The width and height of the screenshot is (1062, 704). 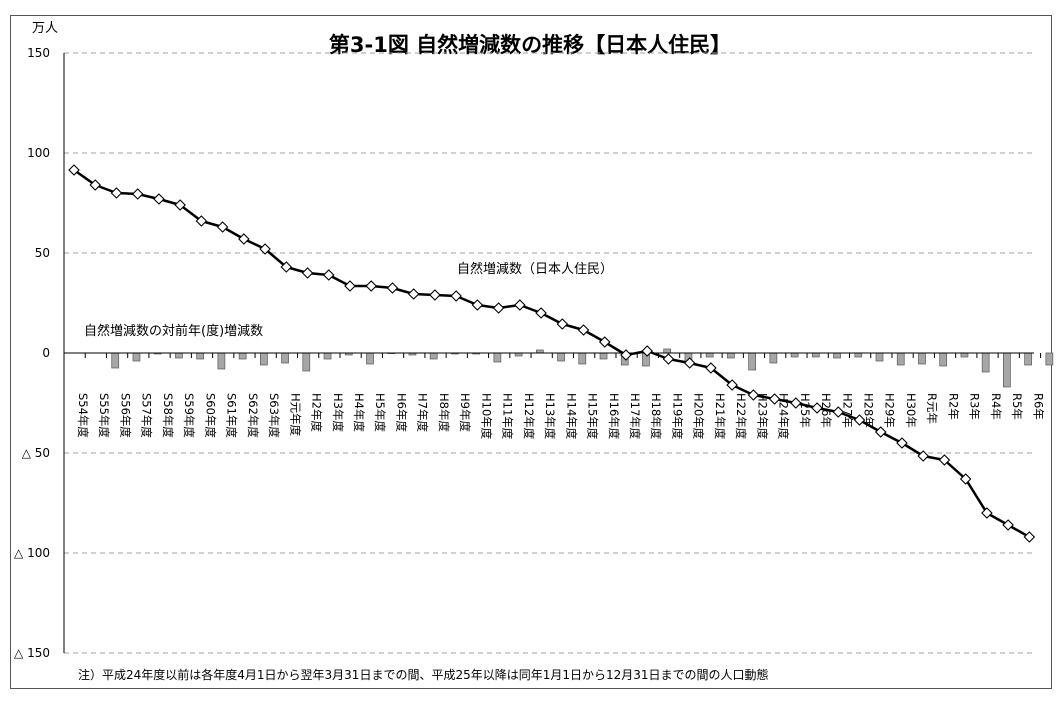 I want to click on bar-H28年, so click(x=879, y=357).